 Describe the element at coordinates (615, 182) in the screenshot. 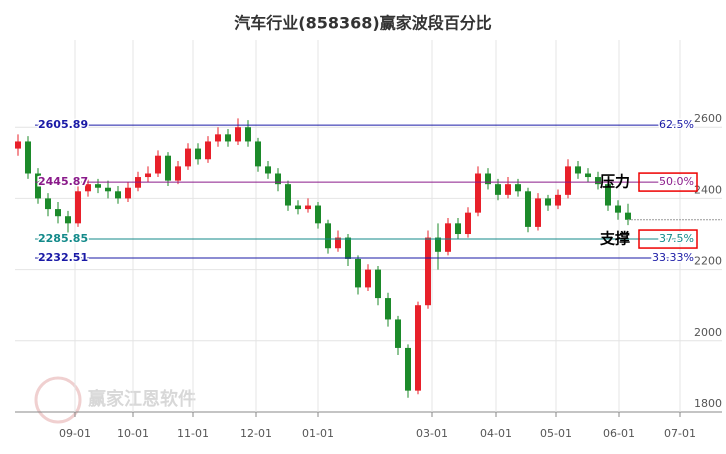

I see `level-note: 压力` at that location.